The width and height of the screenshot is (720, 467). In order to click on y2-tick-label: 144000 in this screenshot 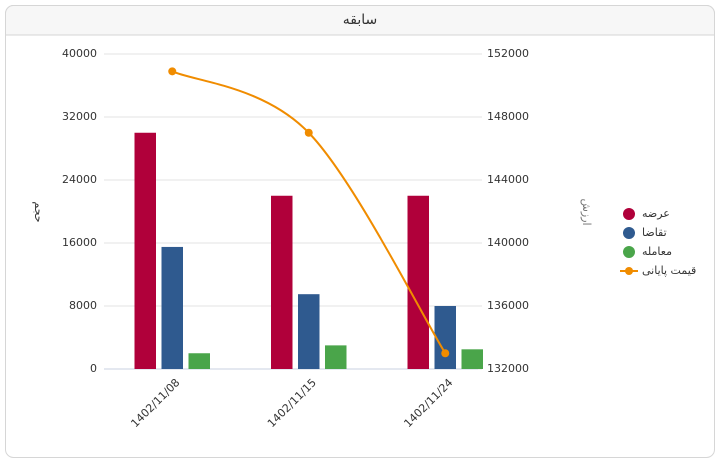, I will do `click(508, 179)`.